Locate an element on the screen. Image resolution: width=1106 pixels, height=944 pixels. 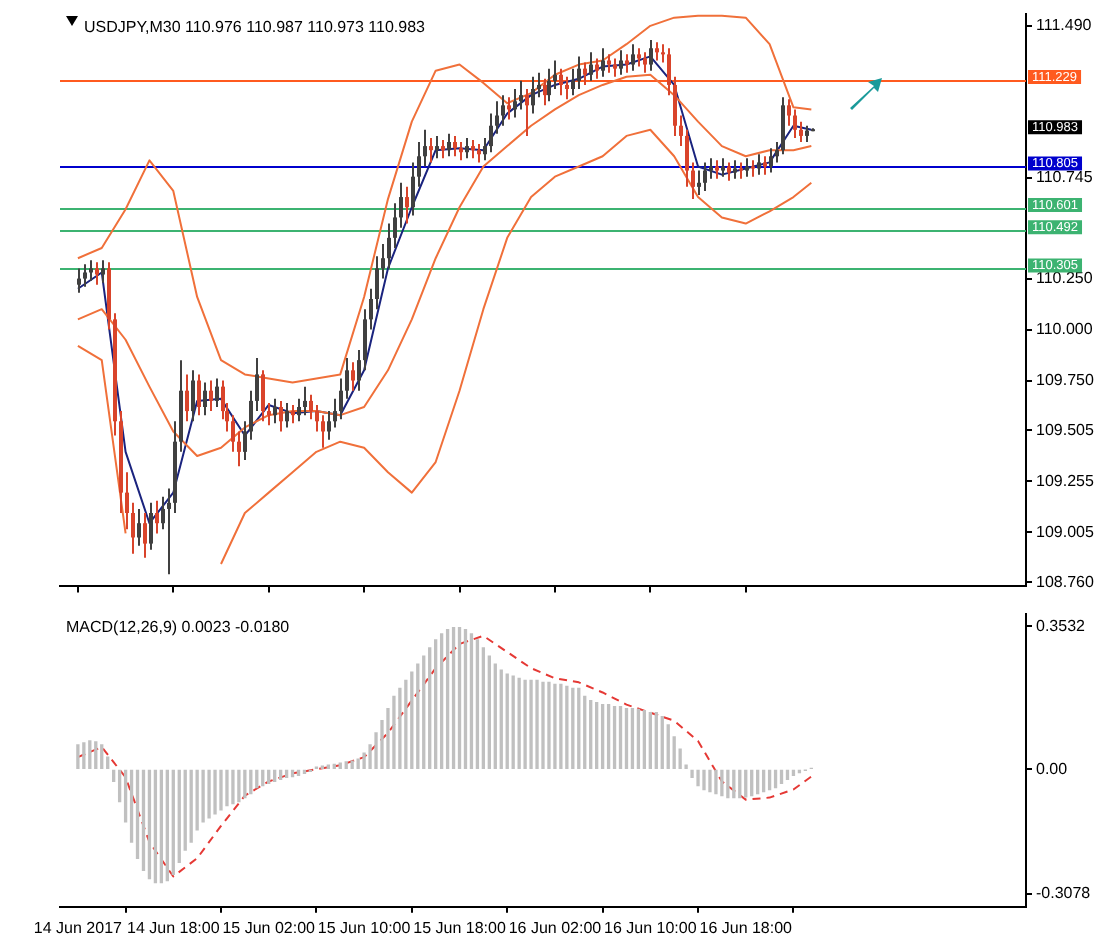
x-tick-label: 14 Jun 2017 is located at coordinates (78, 927).